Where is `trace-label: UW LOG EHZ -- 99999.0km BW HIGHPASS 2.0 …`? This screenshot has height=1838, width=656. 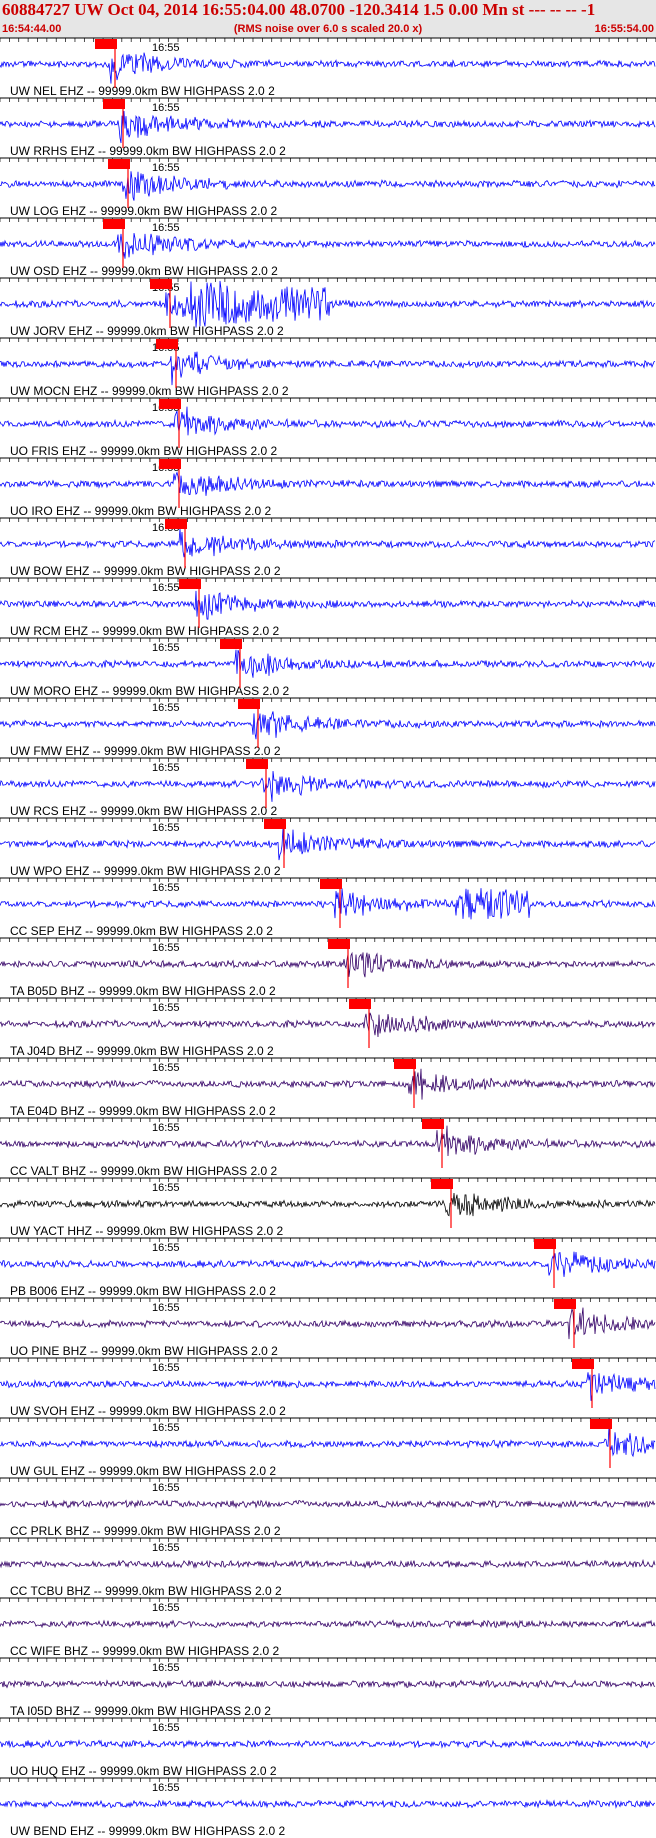
trace-label: UW LOG EHZ -- 99999.0km BW HIGHPASS 2.0 … is located at coordinates (144, 211).